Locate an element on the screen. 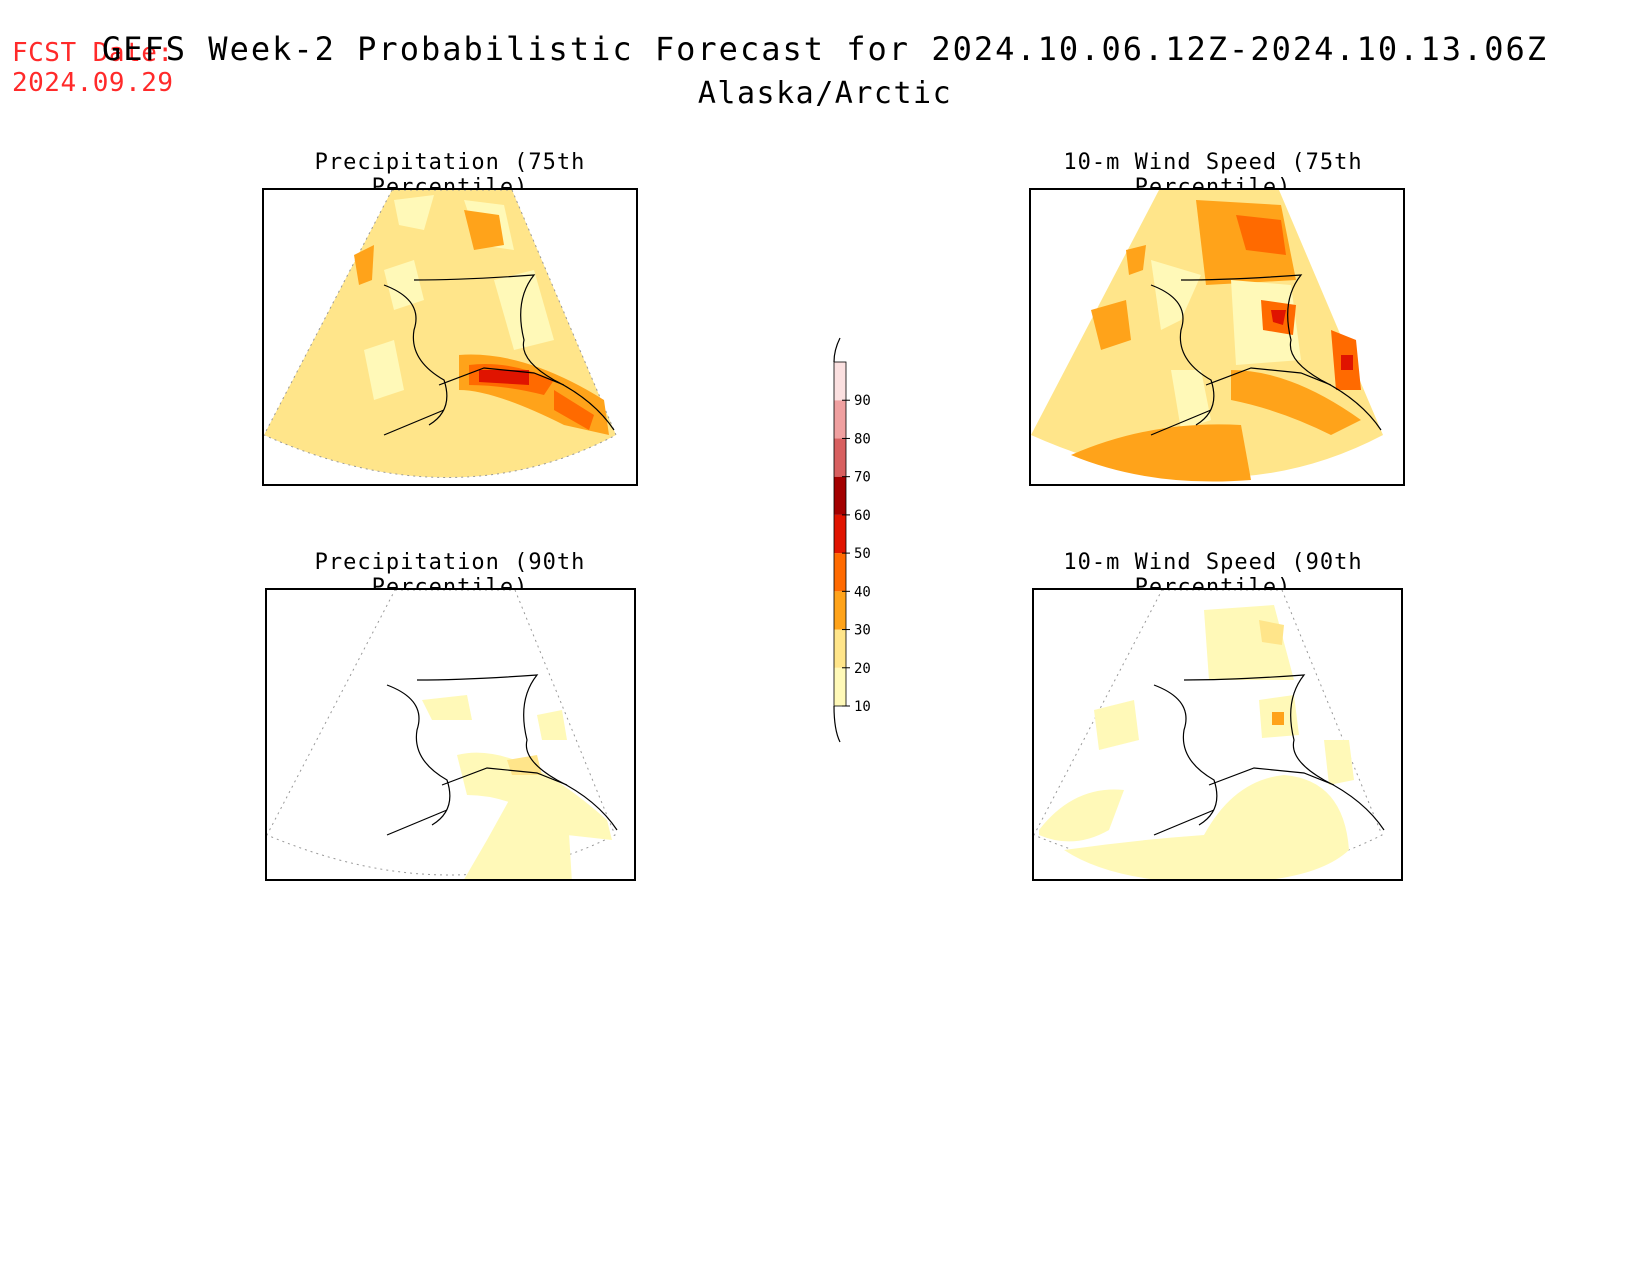 This screenshot has width=1650, height=1275. legend-outline is located at coordinates (840, 534).